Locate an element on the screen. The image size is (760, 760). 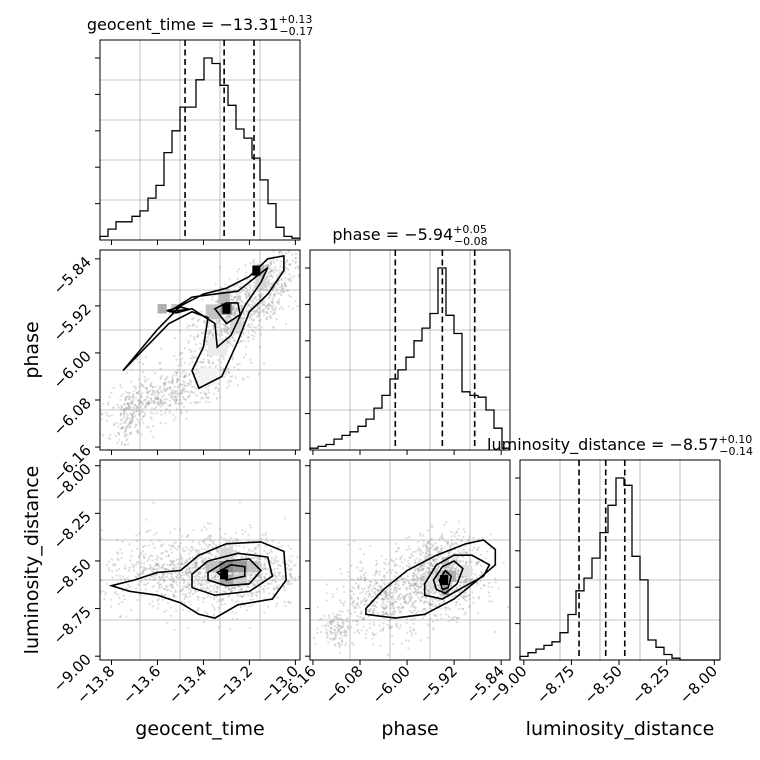
hist-title-phase: phase = −5.94+0.05 −0.08 is located at coordinates (409, 235).